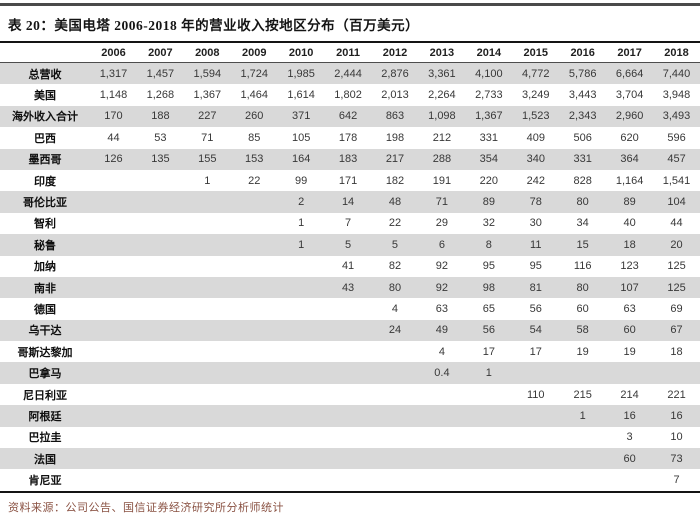 Image resolution: width=700 pixels, height=515 pixels. I want to click on value-cell: 1,985, so click(301, 73).